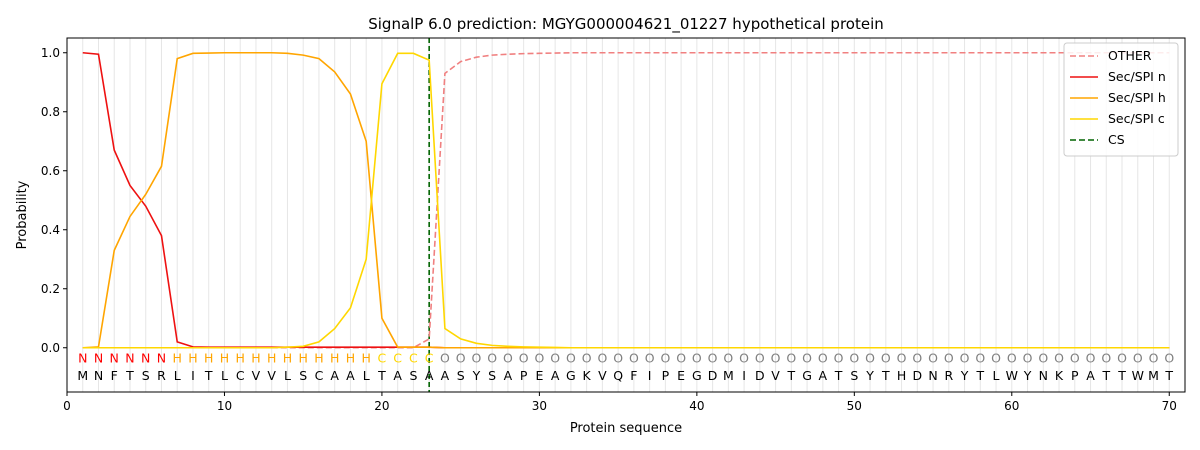  Describe the element at coordinates (1011, 406) in the screenshot. I see `x-tick-label: 60` at that location.